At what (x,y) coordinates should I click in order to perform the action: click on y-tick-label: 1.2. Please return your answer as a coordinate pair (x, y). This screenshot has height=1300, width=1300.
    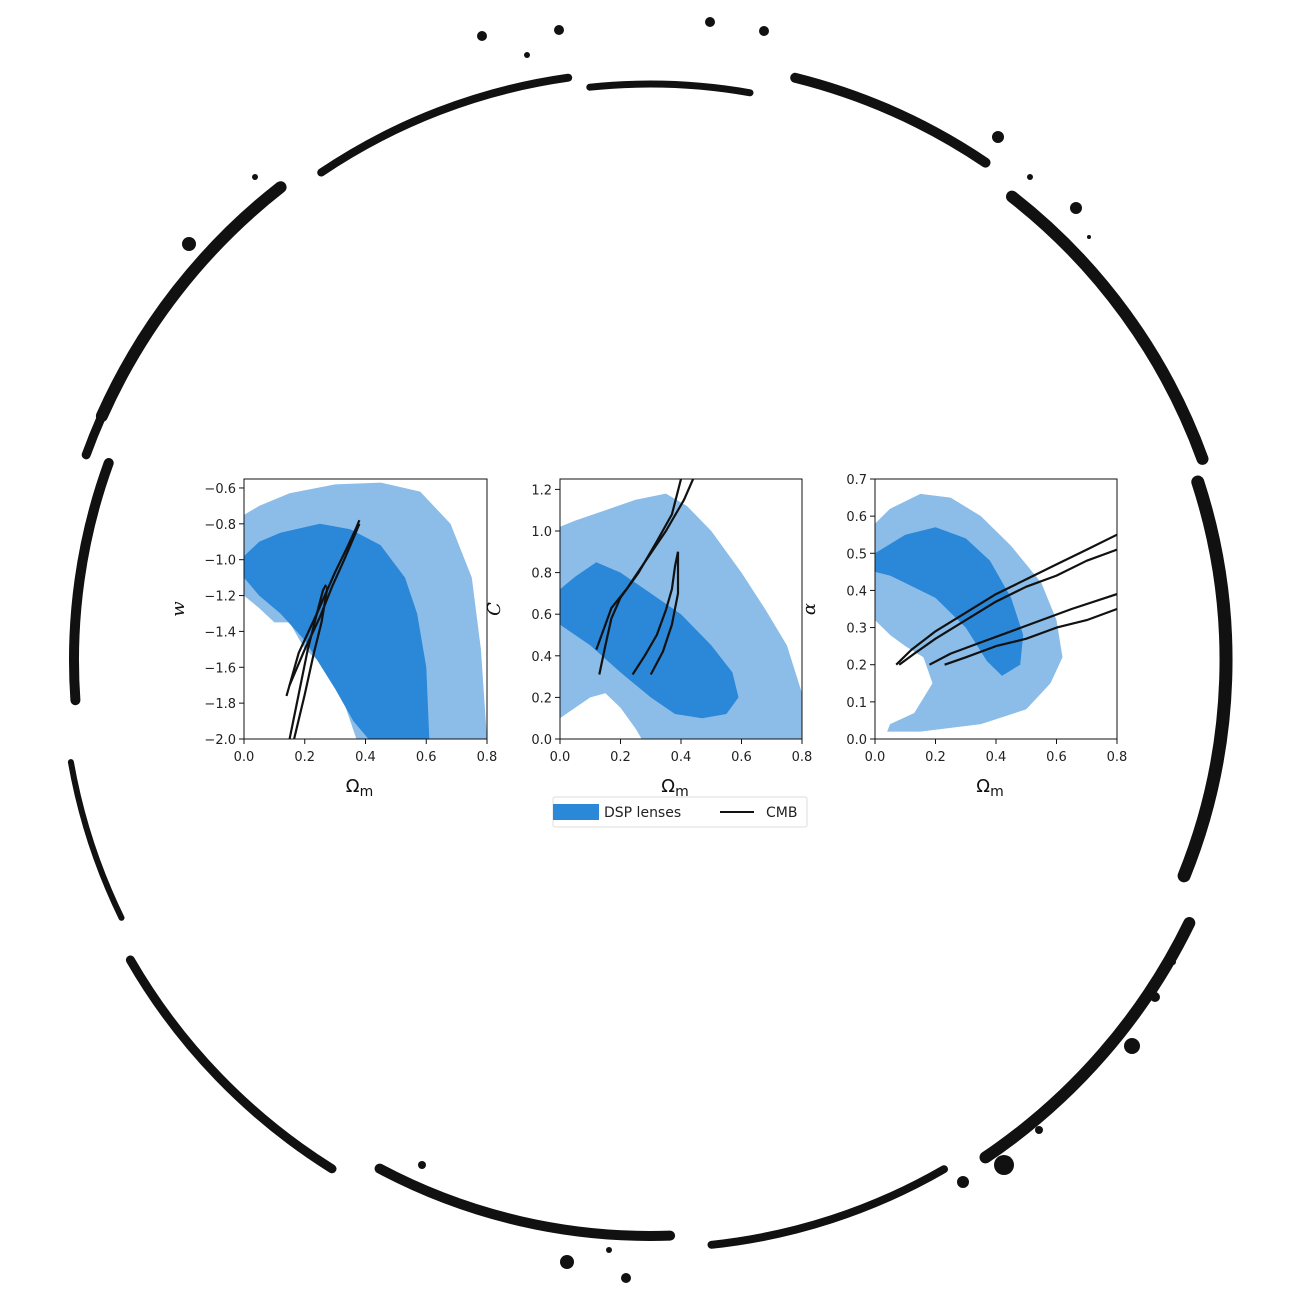
    Looking at the image, I should click on (541, 490).